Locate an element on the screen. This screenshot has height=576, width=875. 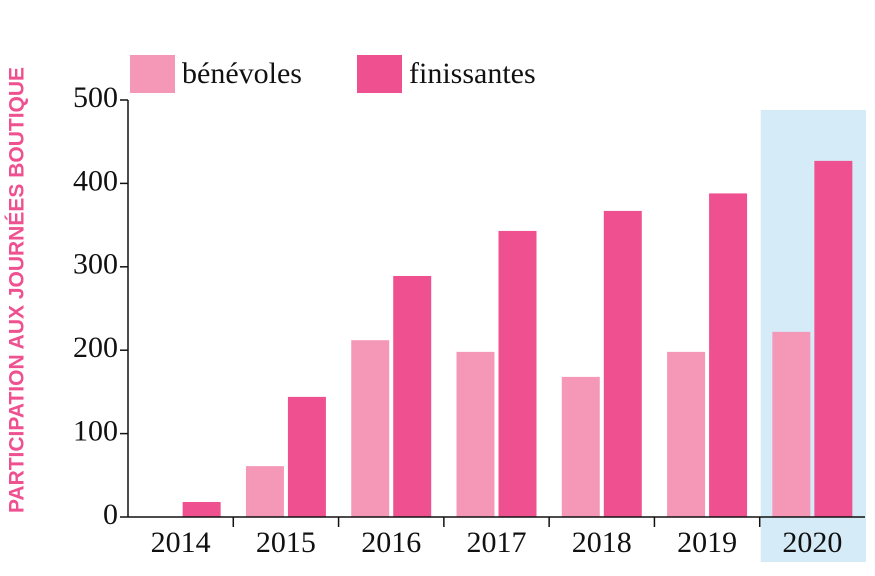
legend-label: bénévoles is located at coordinates (242, 73).